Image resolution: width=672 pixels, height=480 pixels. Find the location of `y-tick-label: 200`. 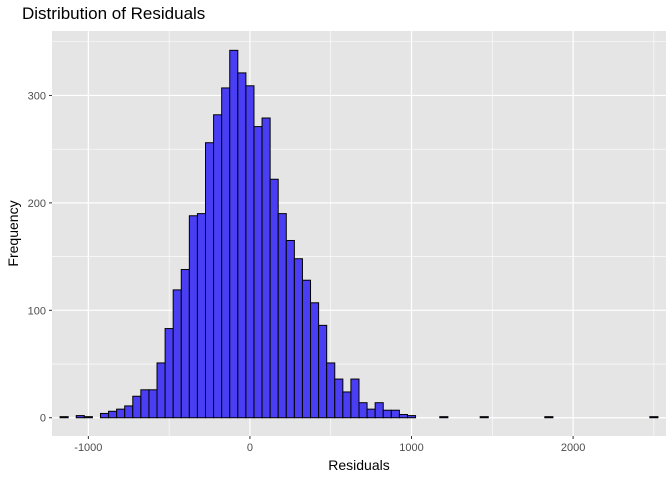

y-tick-label: 200 is located at coordinates (37, 204).